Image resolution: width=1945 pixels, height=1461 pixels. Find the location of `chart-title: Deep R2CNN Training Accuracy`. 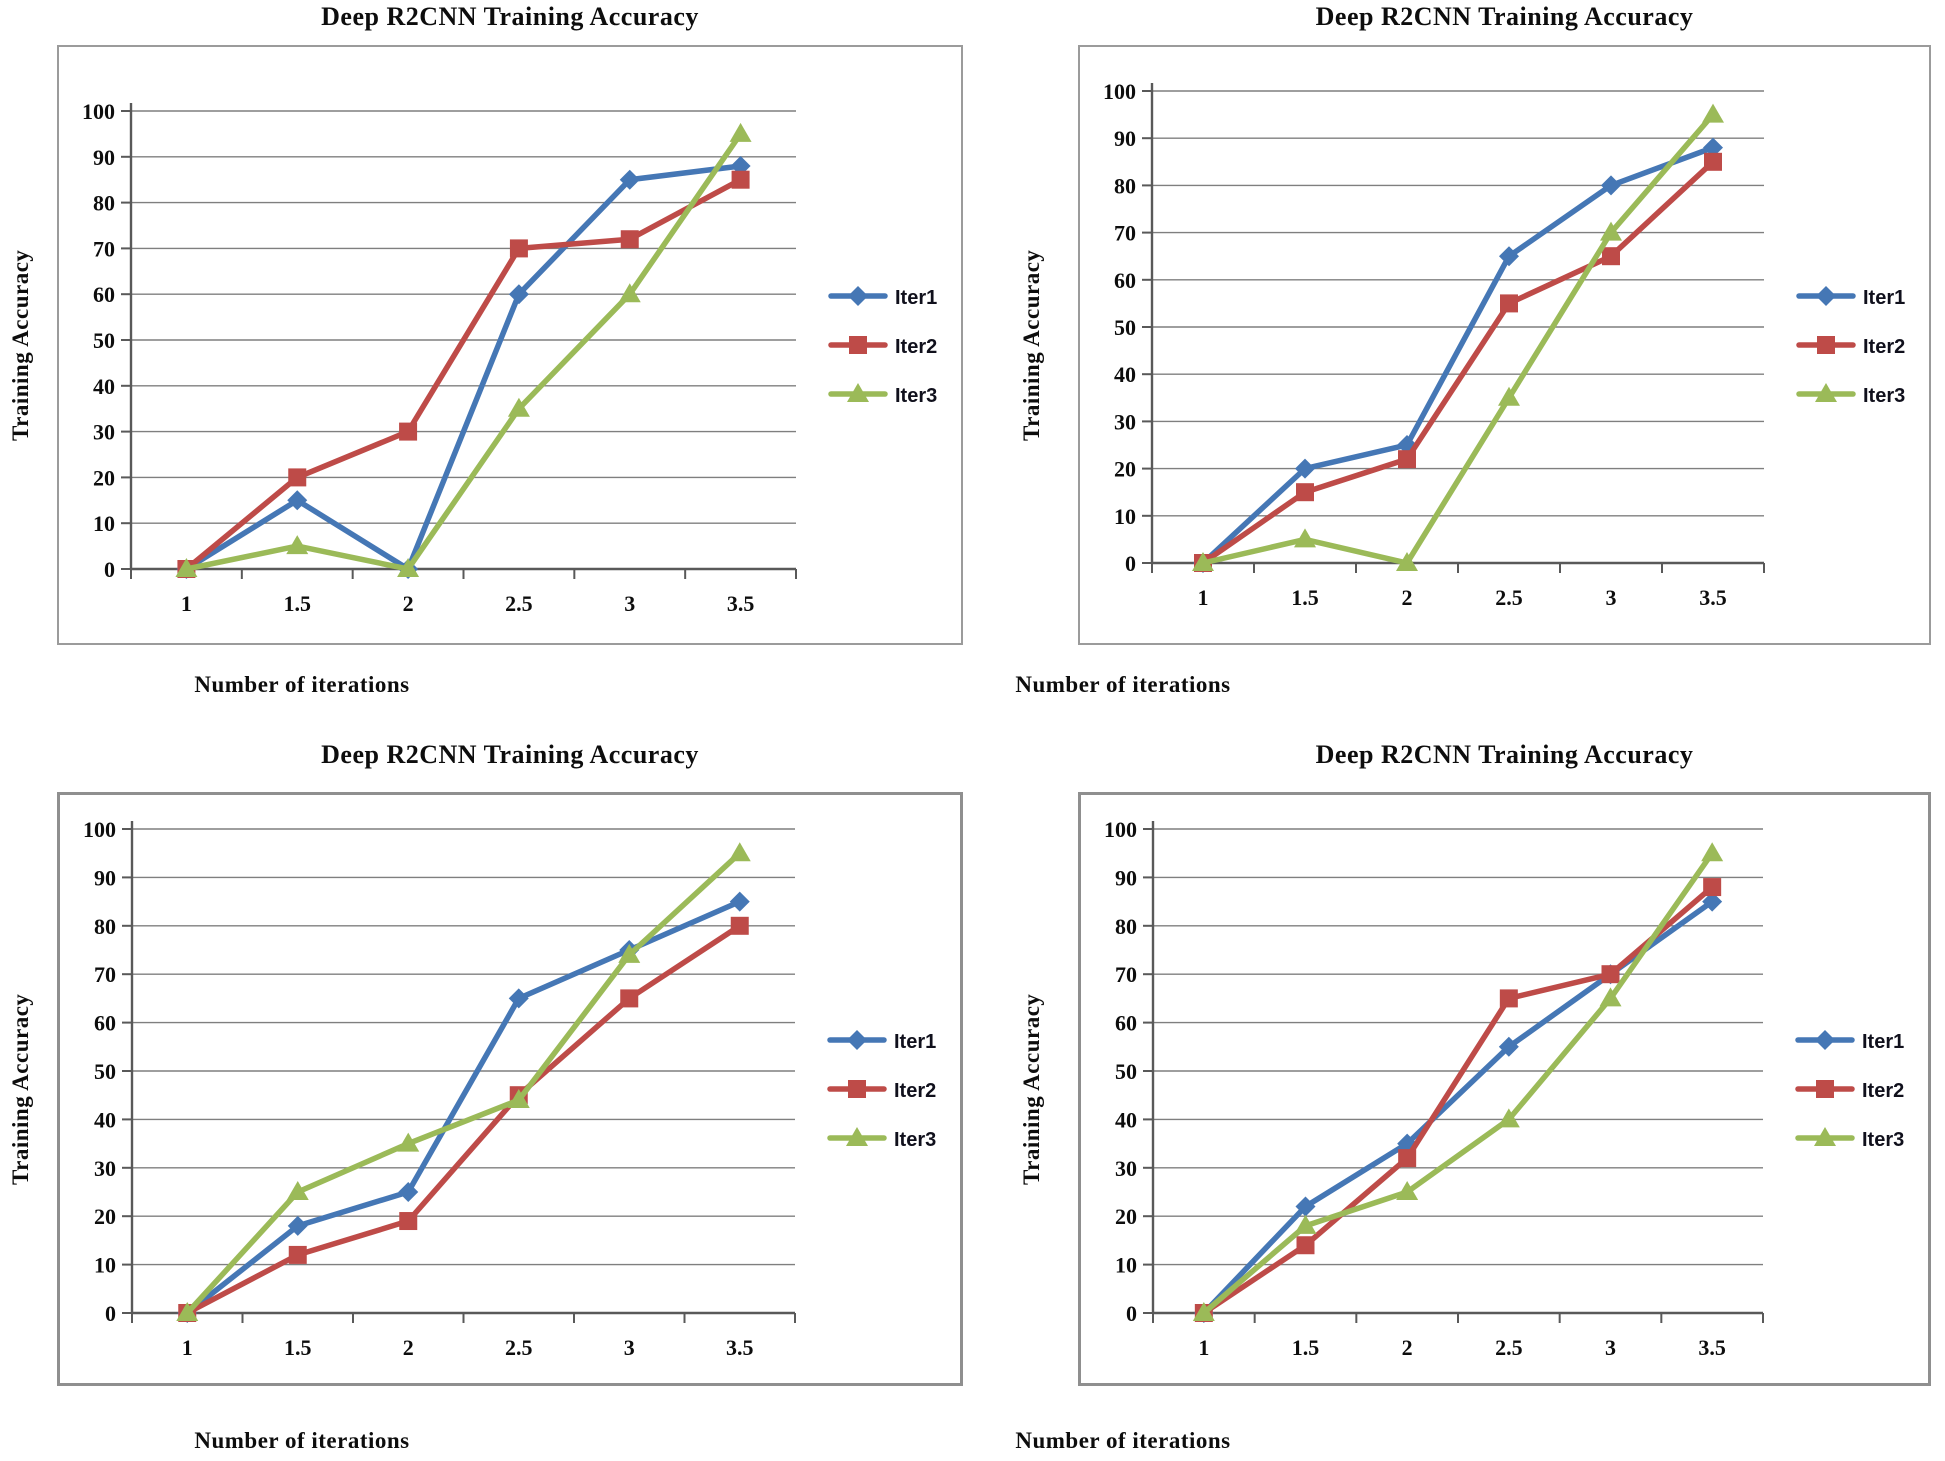

chart-title: Deep R2CNN Training Accuracy is located at coordinates (1504, 16).